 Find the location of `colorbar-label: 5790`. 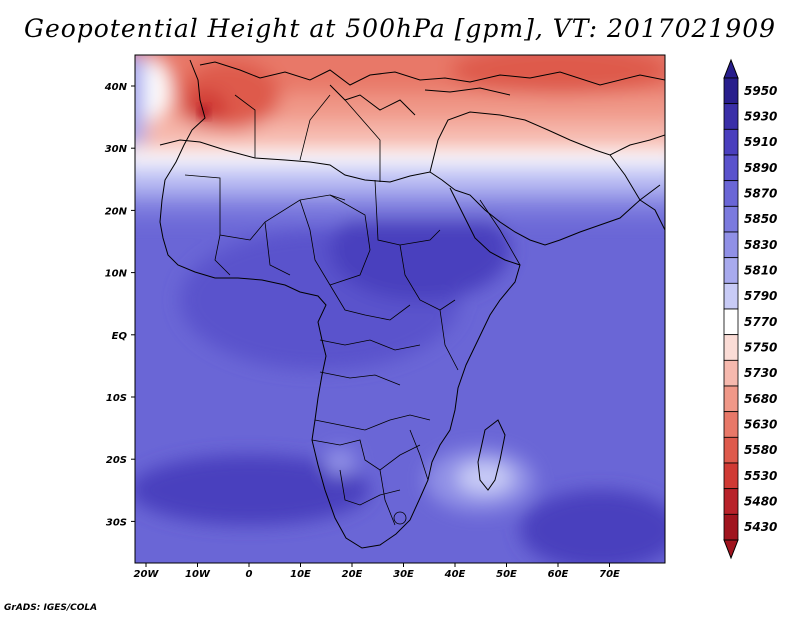

colorbar-label: 5790 is located at coordinates (760, 296).